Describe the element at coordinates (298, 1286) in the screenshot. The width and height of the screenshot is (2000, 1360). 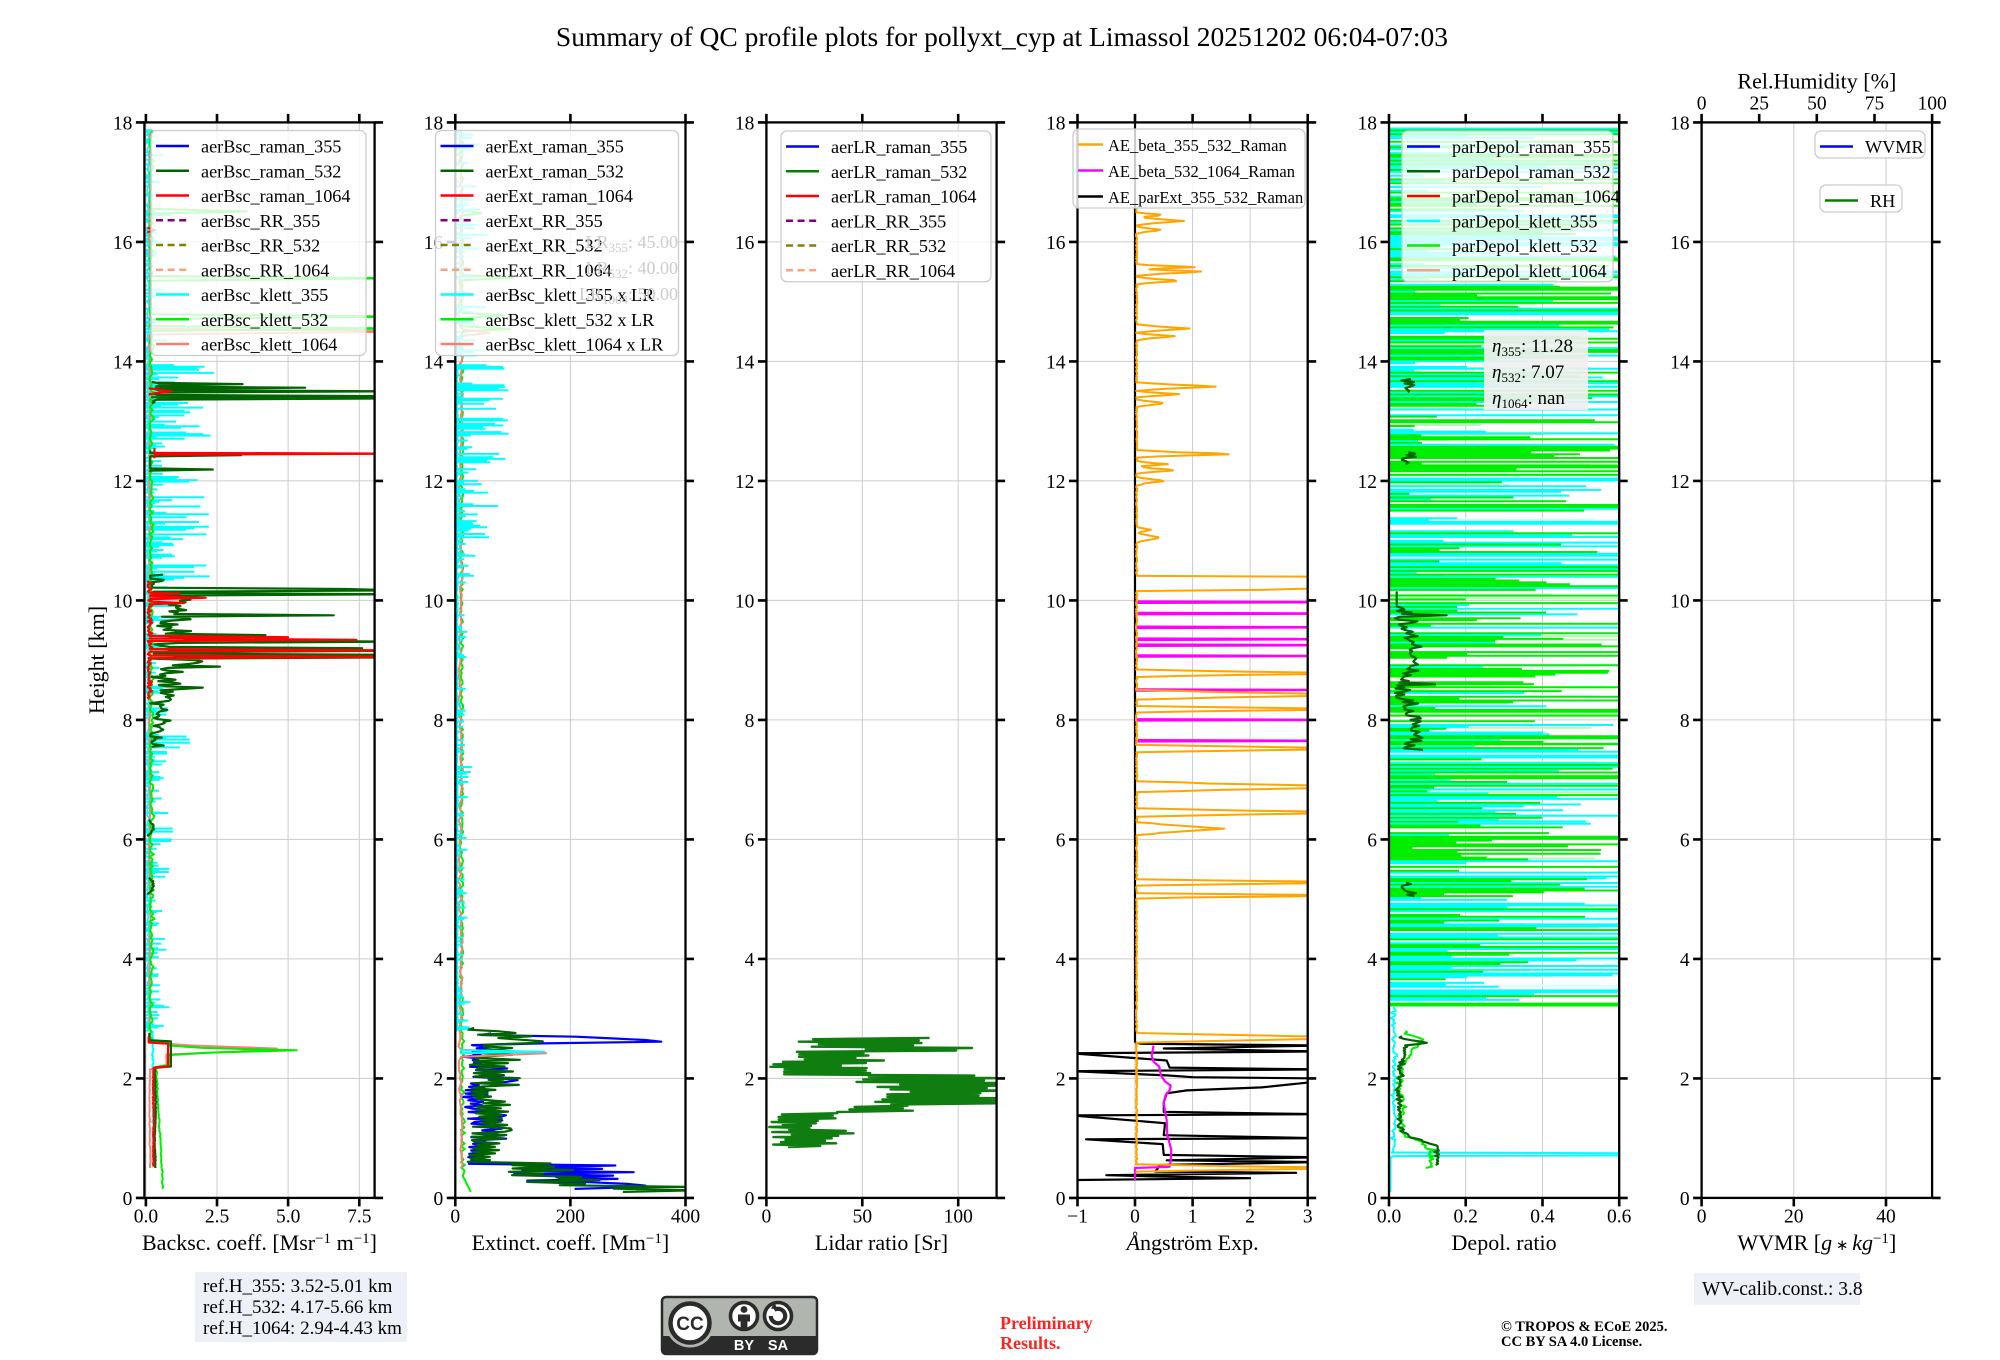
I see `svg-text: ref.H_355: 3.52-5.01 km` at that location.